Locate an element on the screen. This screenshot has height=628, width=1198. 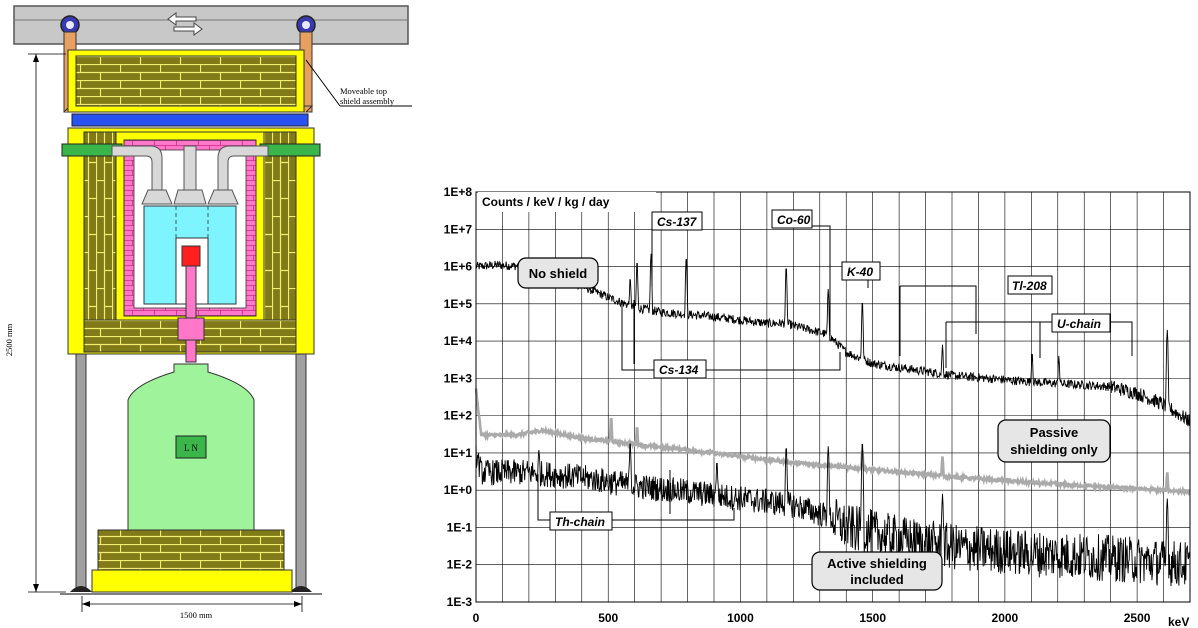
svg-text: U-chain is located at coordinates (1079, 324).